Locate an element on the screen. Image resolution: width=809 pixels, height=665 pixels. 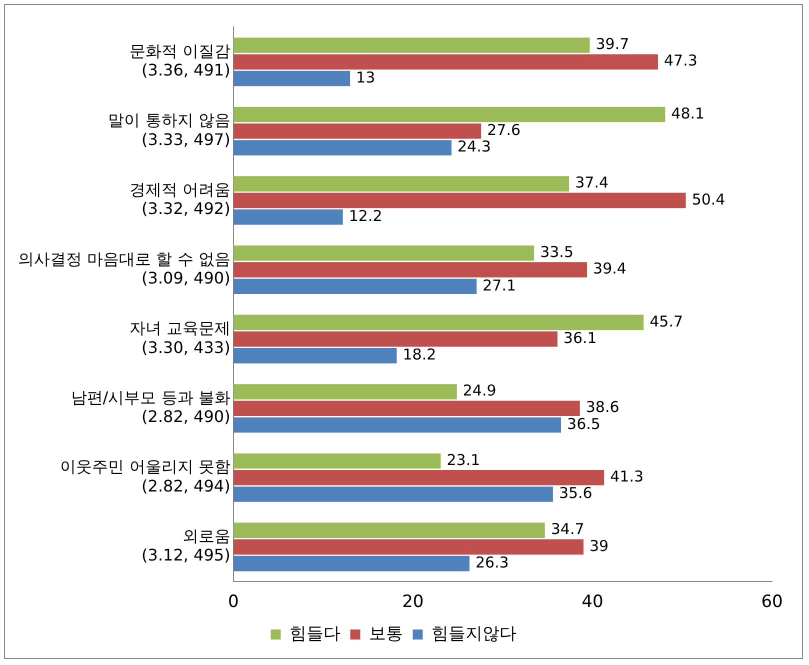
legend-label: 보통 is located at coordinates (385, 634).